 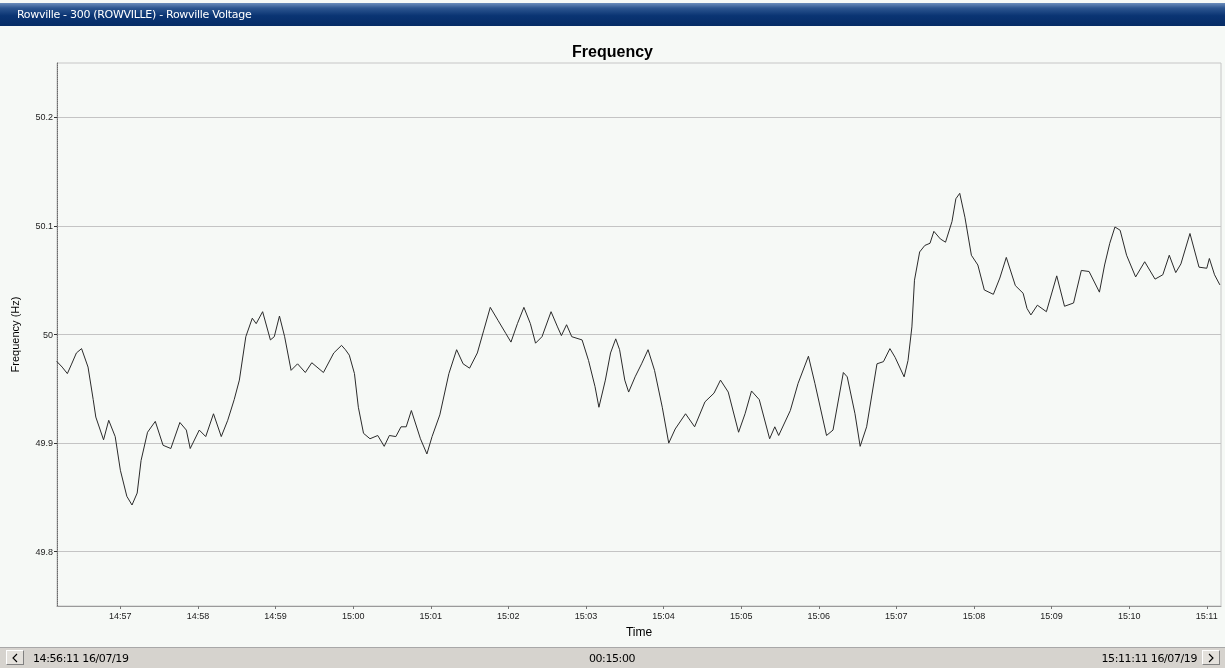 I want to click on y-tick-label: 50.1, so click(x=44, y=225).